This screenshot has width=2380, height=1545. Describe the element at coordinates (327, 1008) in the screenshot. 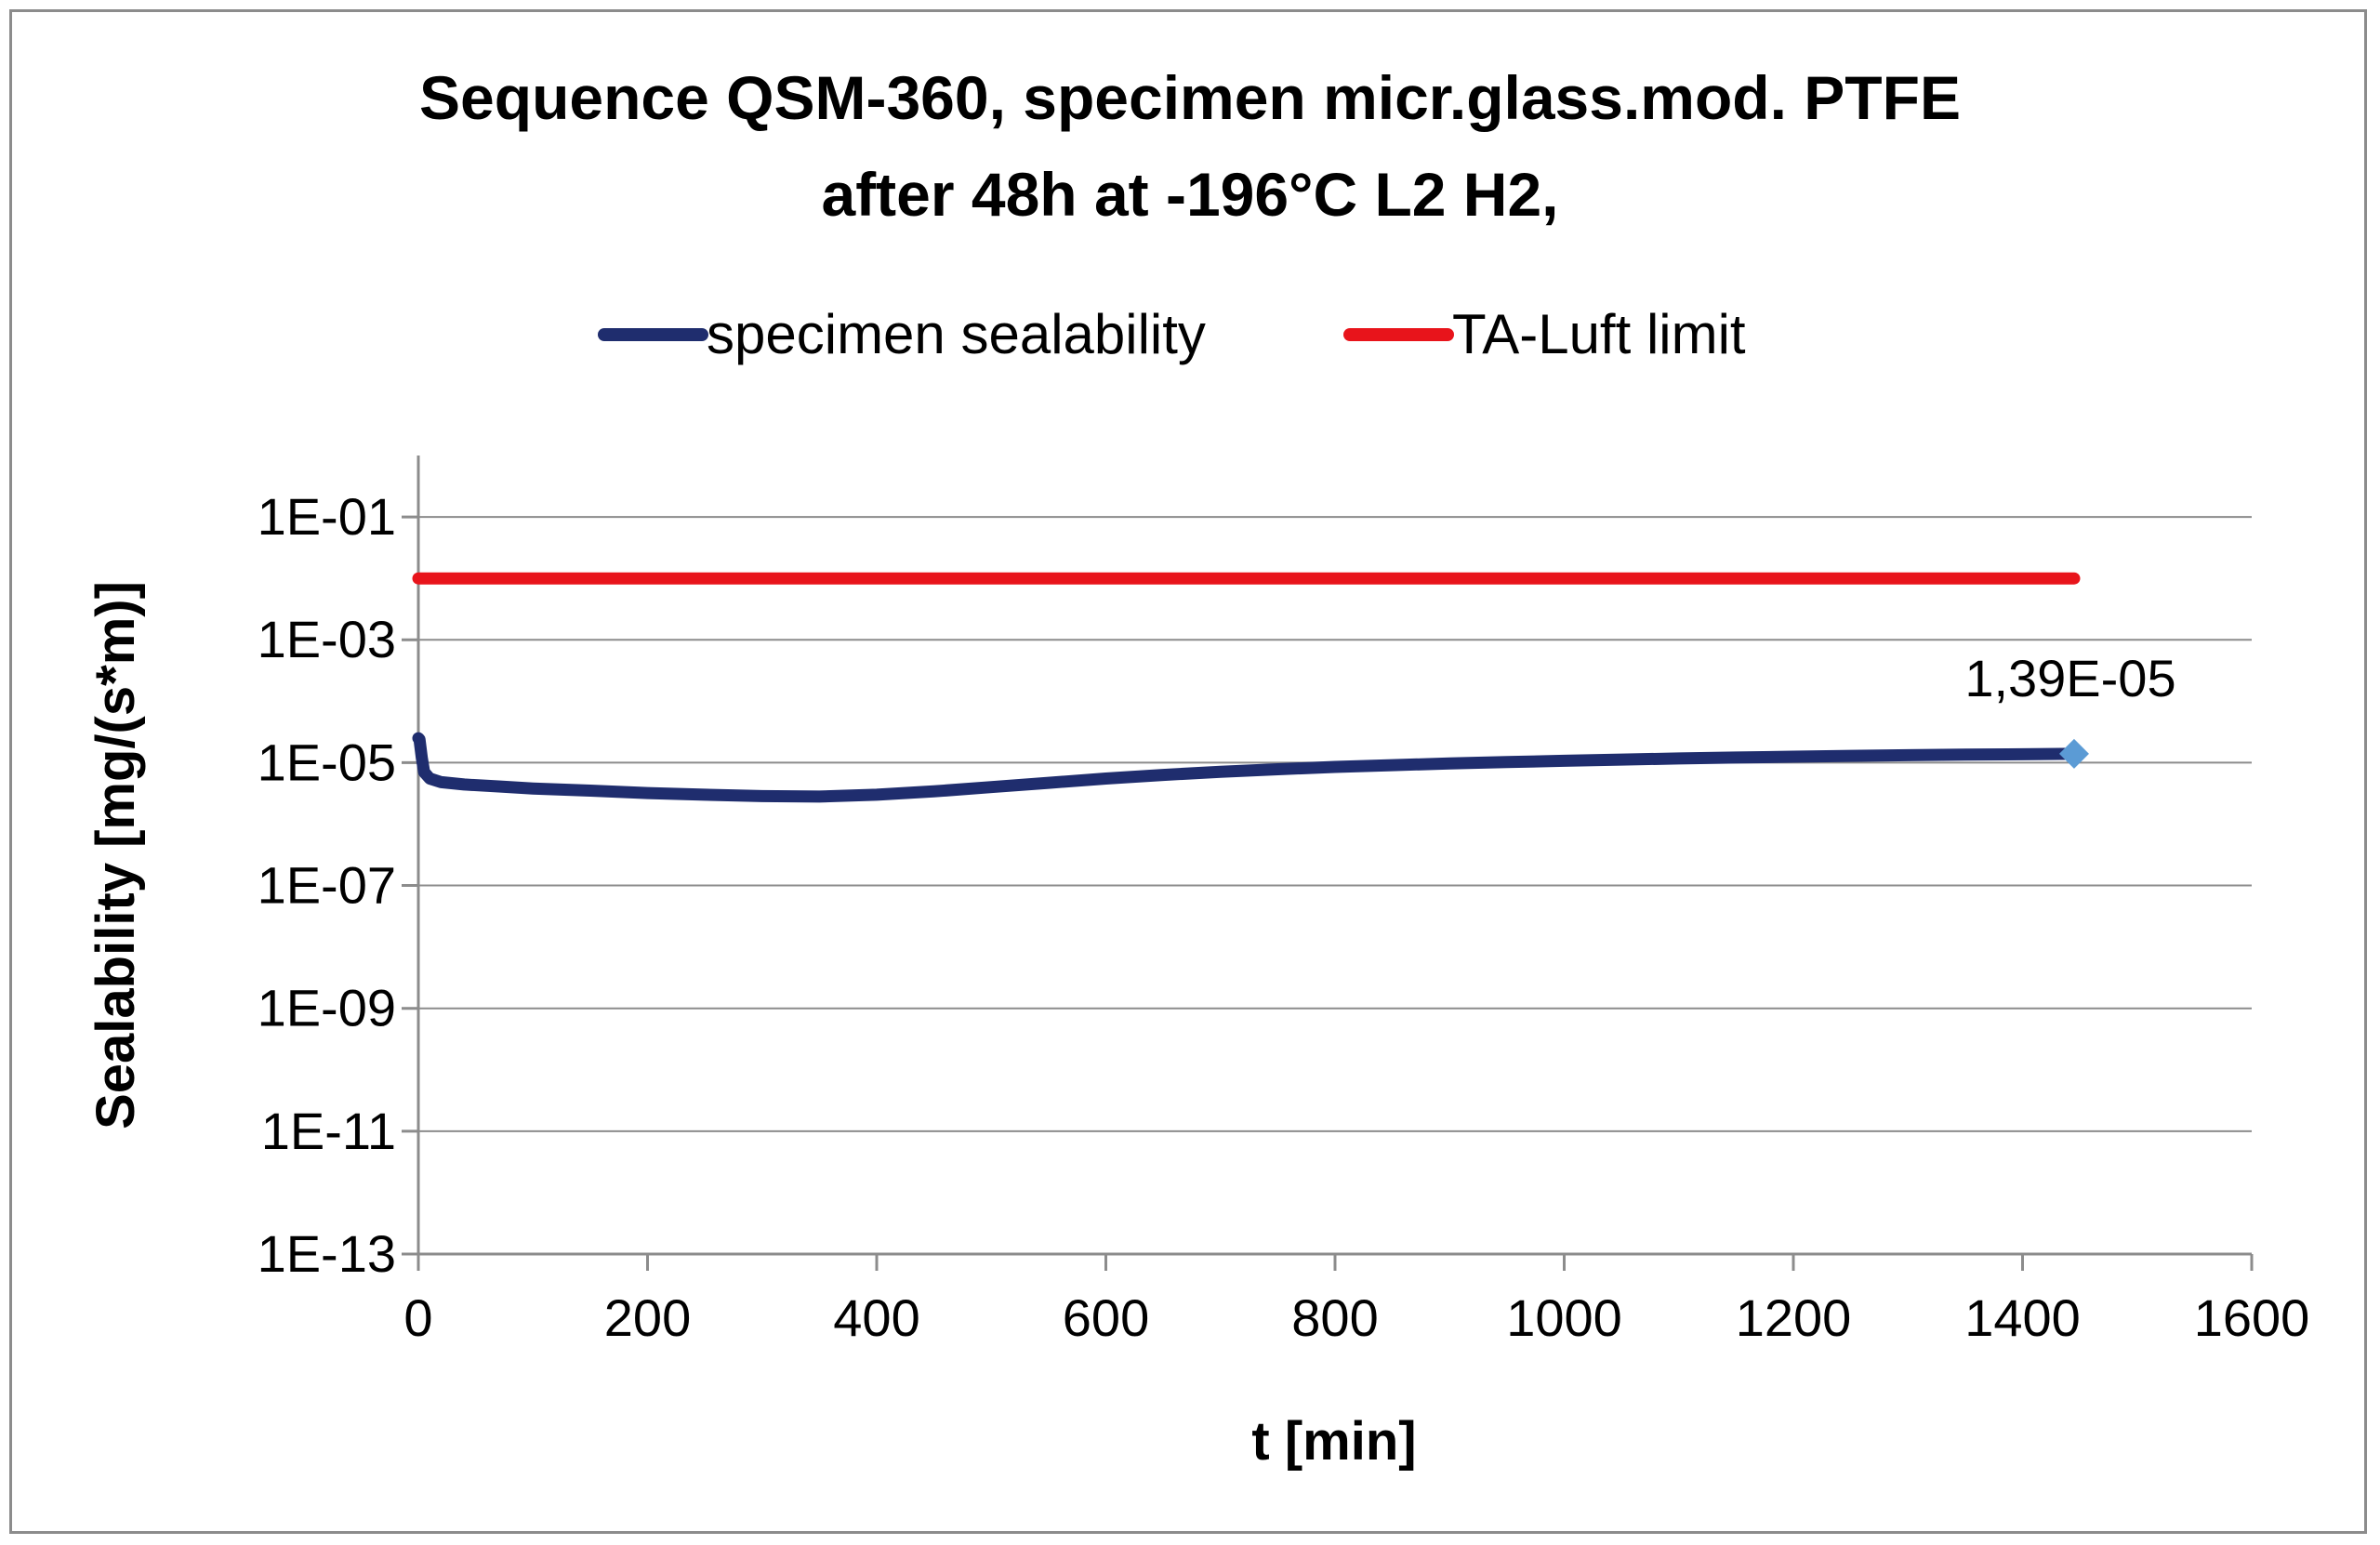

I see `y-tick-label: 1E-09` at that location.